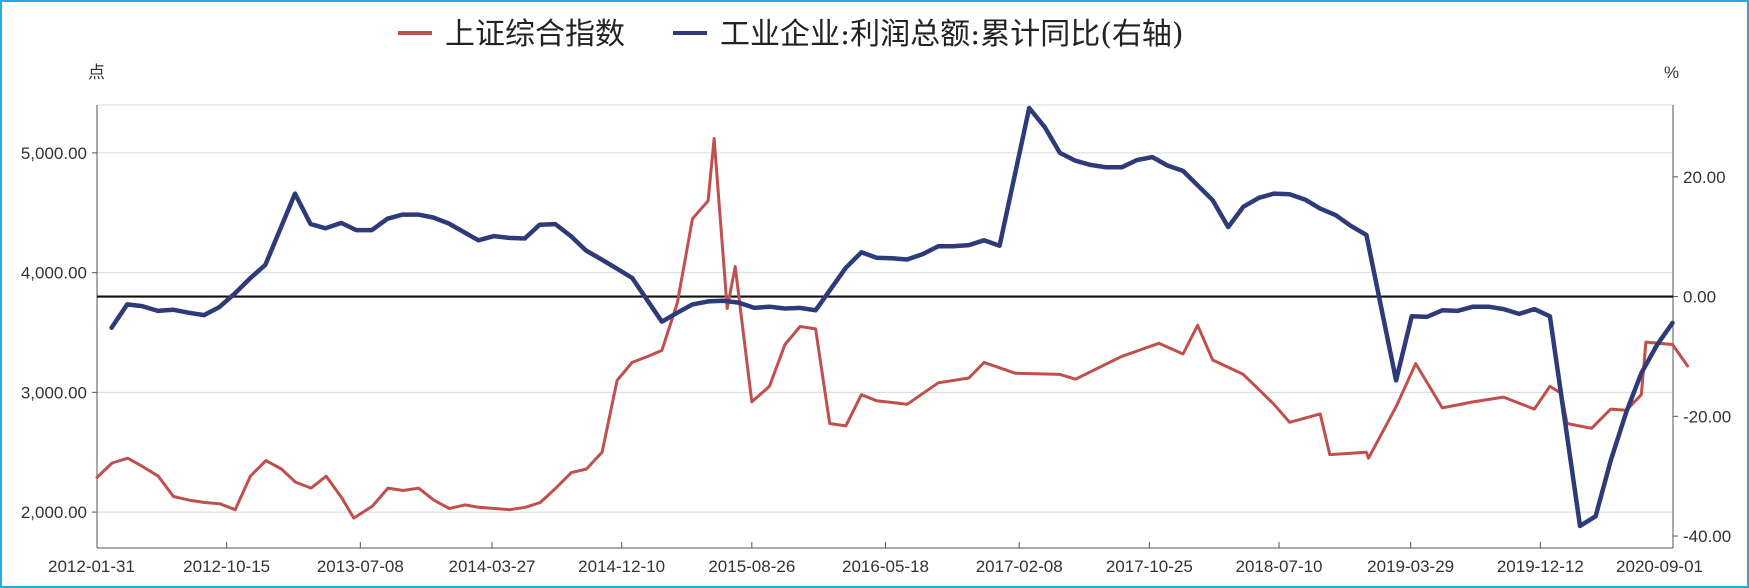 The width and height of the screenshot is (1749, 588). What do you see at coordinates (1279, 566) in the screenshot?
I see `x-tick-label: 2018-07-10` at bounding box center [1279, 566].